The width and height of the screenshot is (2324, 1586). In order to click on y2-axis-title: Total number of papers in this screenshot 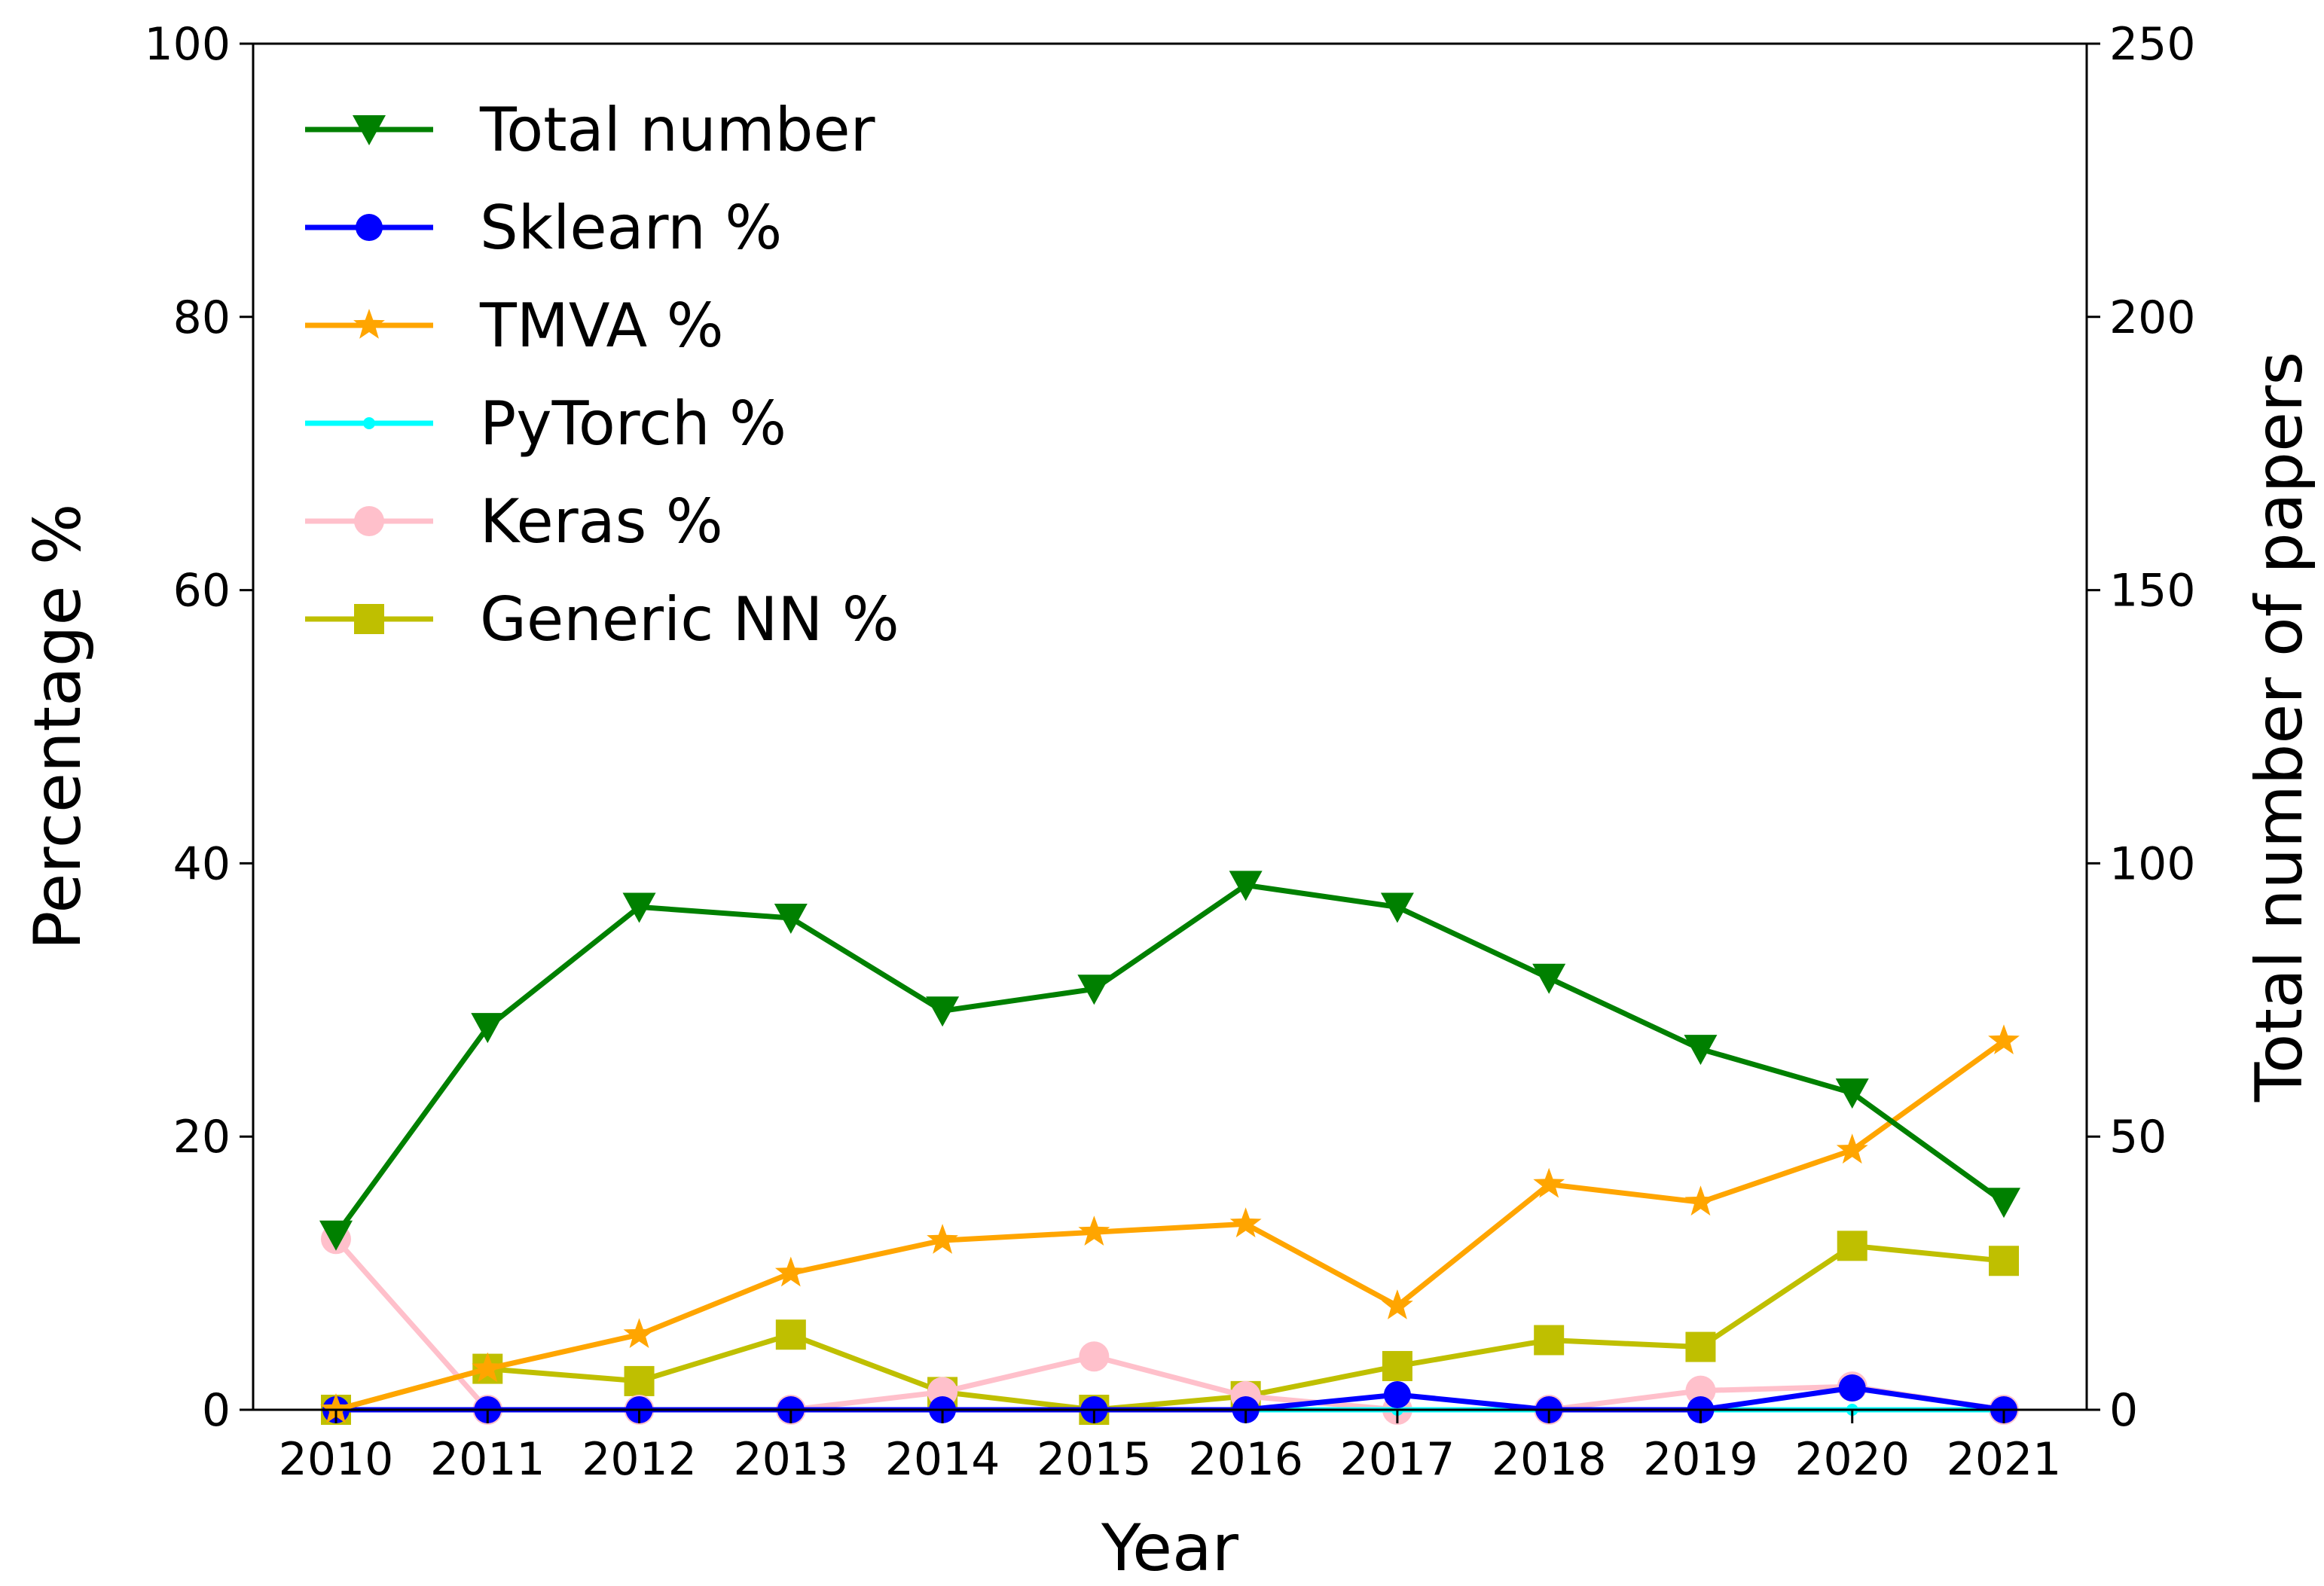, I will do `click(2279, 727)`.